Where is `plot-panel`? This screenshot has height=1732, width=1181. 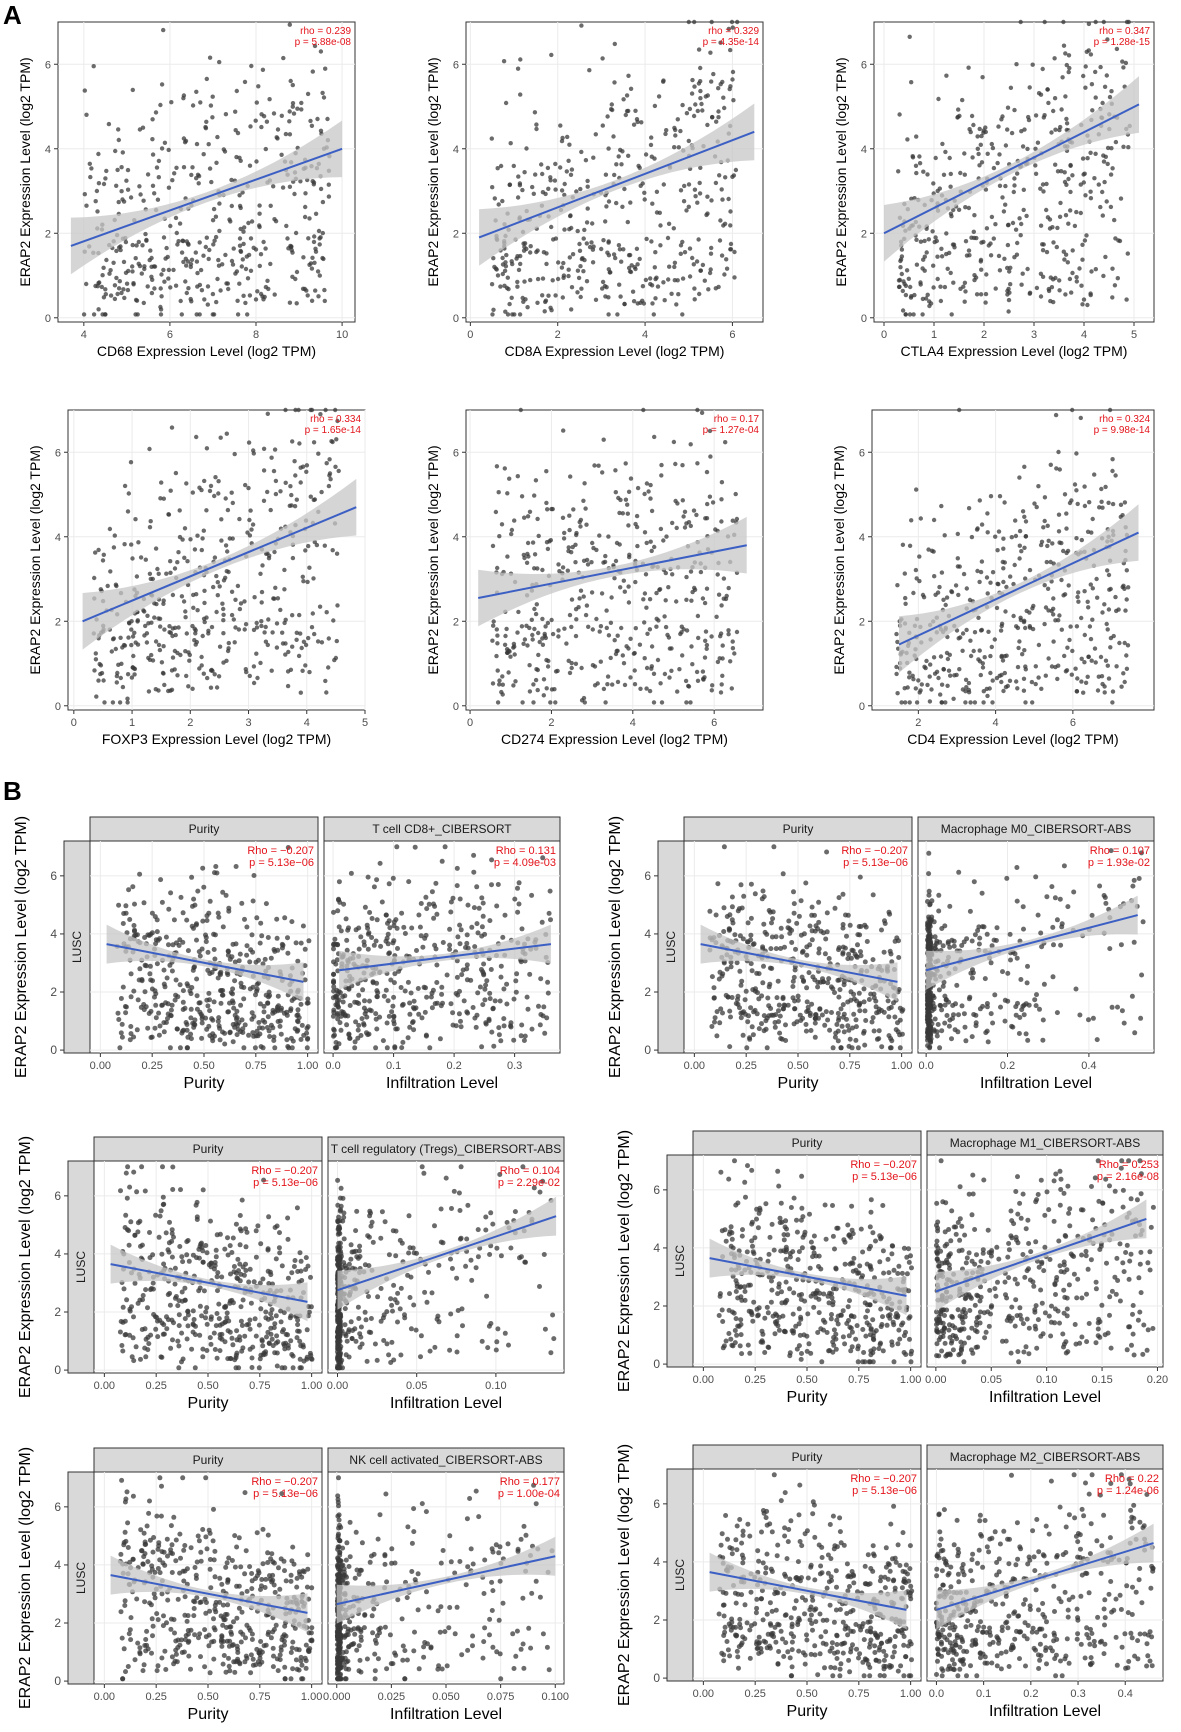
plot-panel is located at coordinates (614, 172).